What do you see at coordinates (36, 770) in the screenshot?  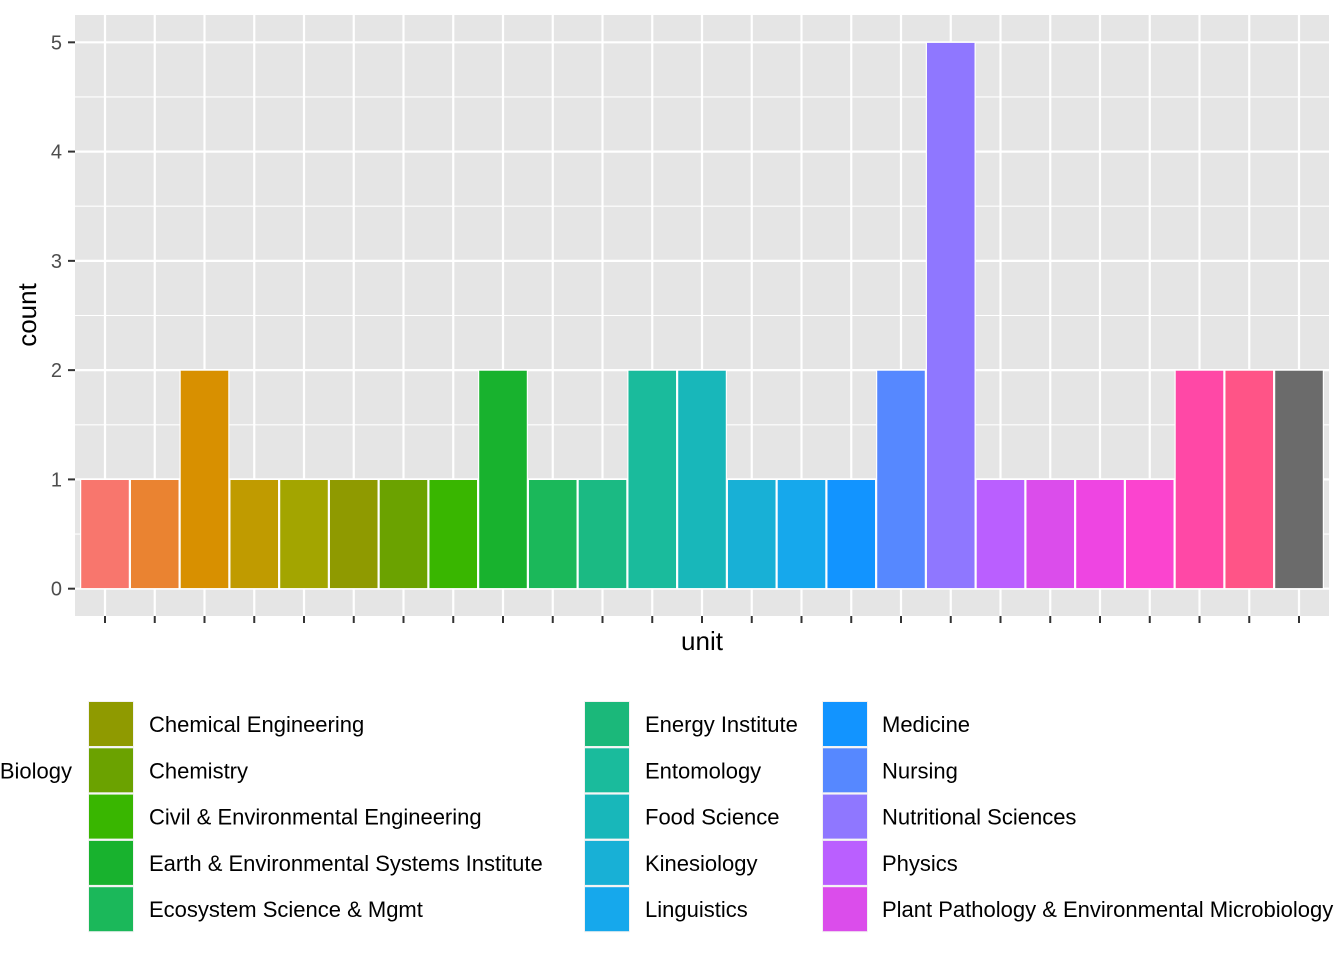 I see `legend-label: Biology` at bounding box center [36, 770].